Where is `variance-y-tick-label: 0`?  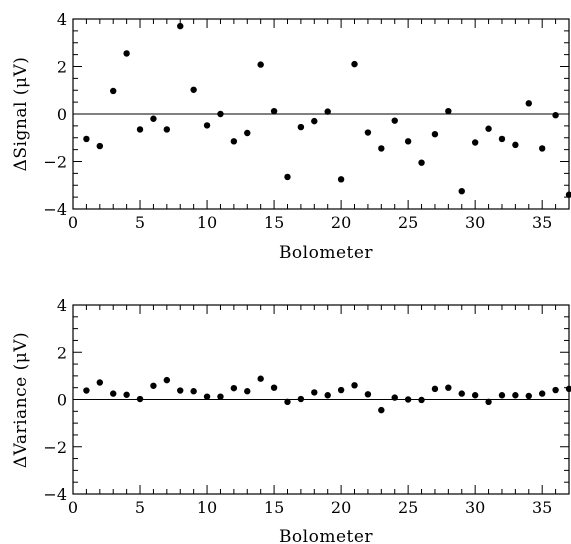
variance-y-tick-label: 0 is located at coordinates (62, 400).